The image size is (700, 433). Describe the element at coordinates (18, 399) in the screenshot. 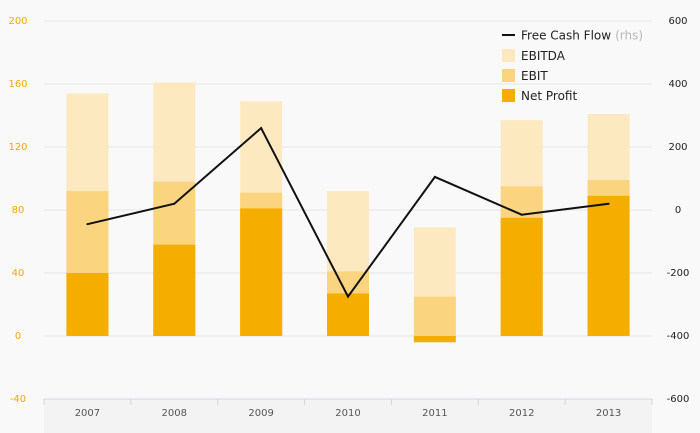

I see `y-left-tick-label: -40` at that location.